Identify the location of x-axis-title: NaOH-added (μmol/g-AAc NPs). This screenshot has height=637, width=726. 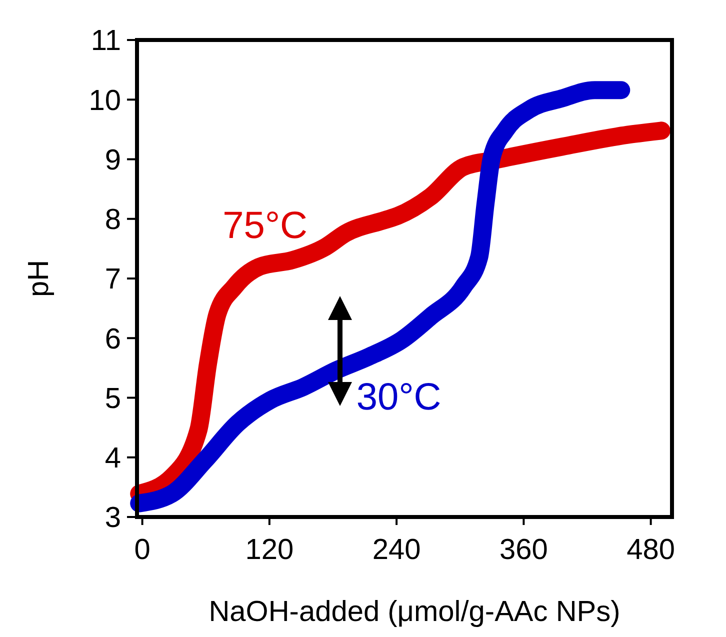
(414, 612).